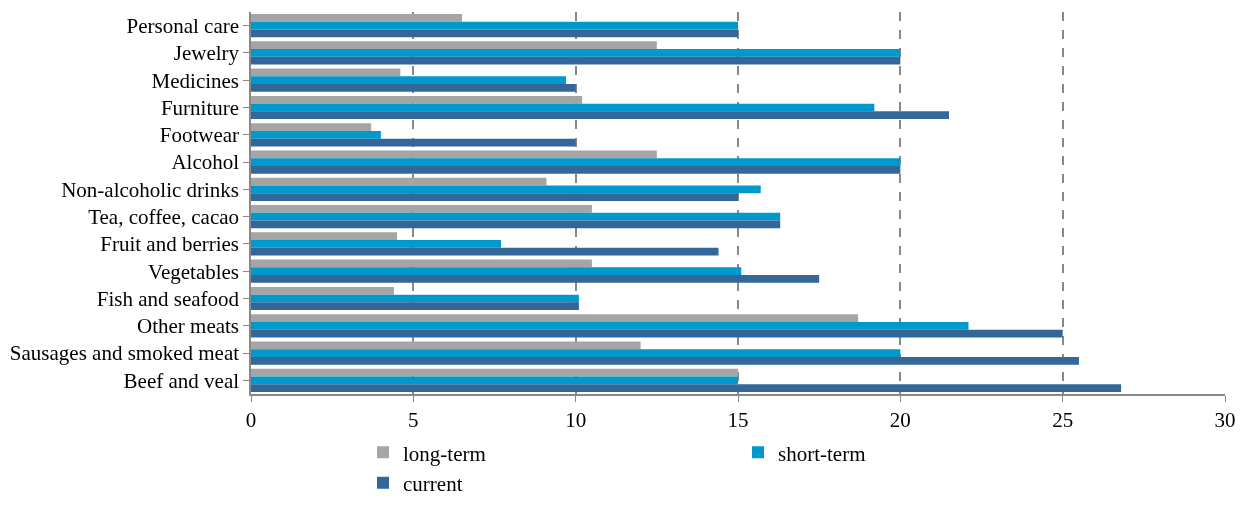 This screenshot has width=1240, height=513. What do you see at coordinates (181, 380) in the screenshot?
I see `y-tick-label: Beef and veal` at bounding box center [181, 380].